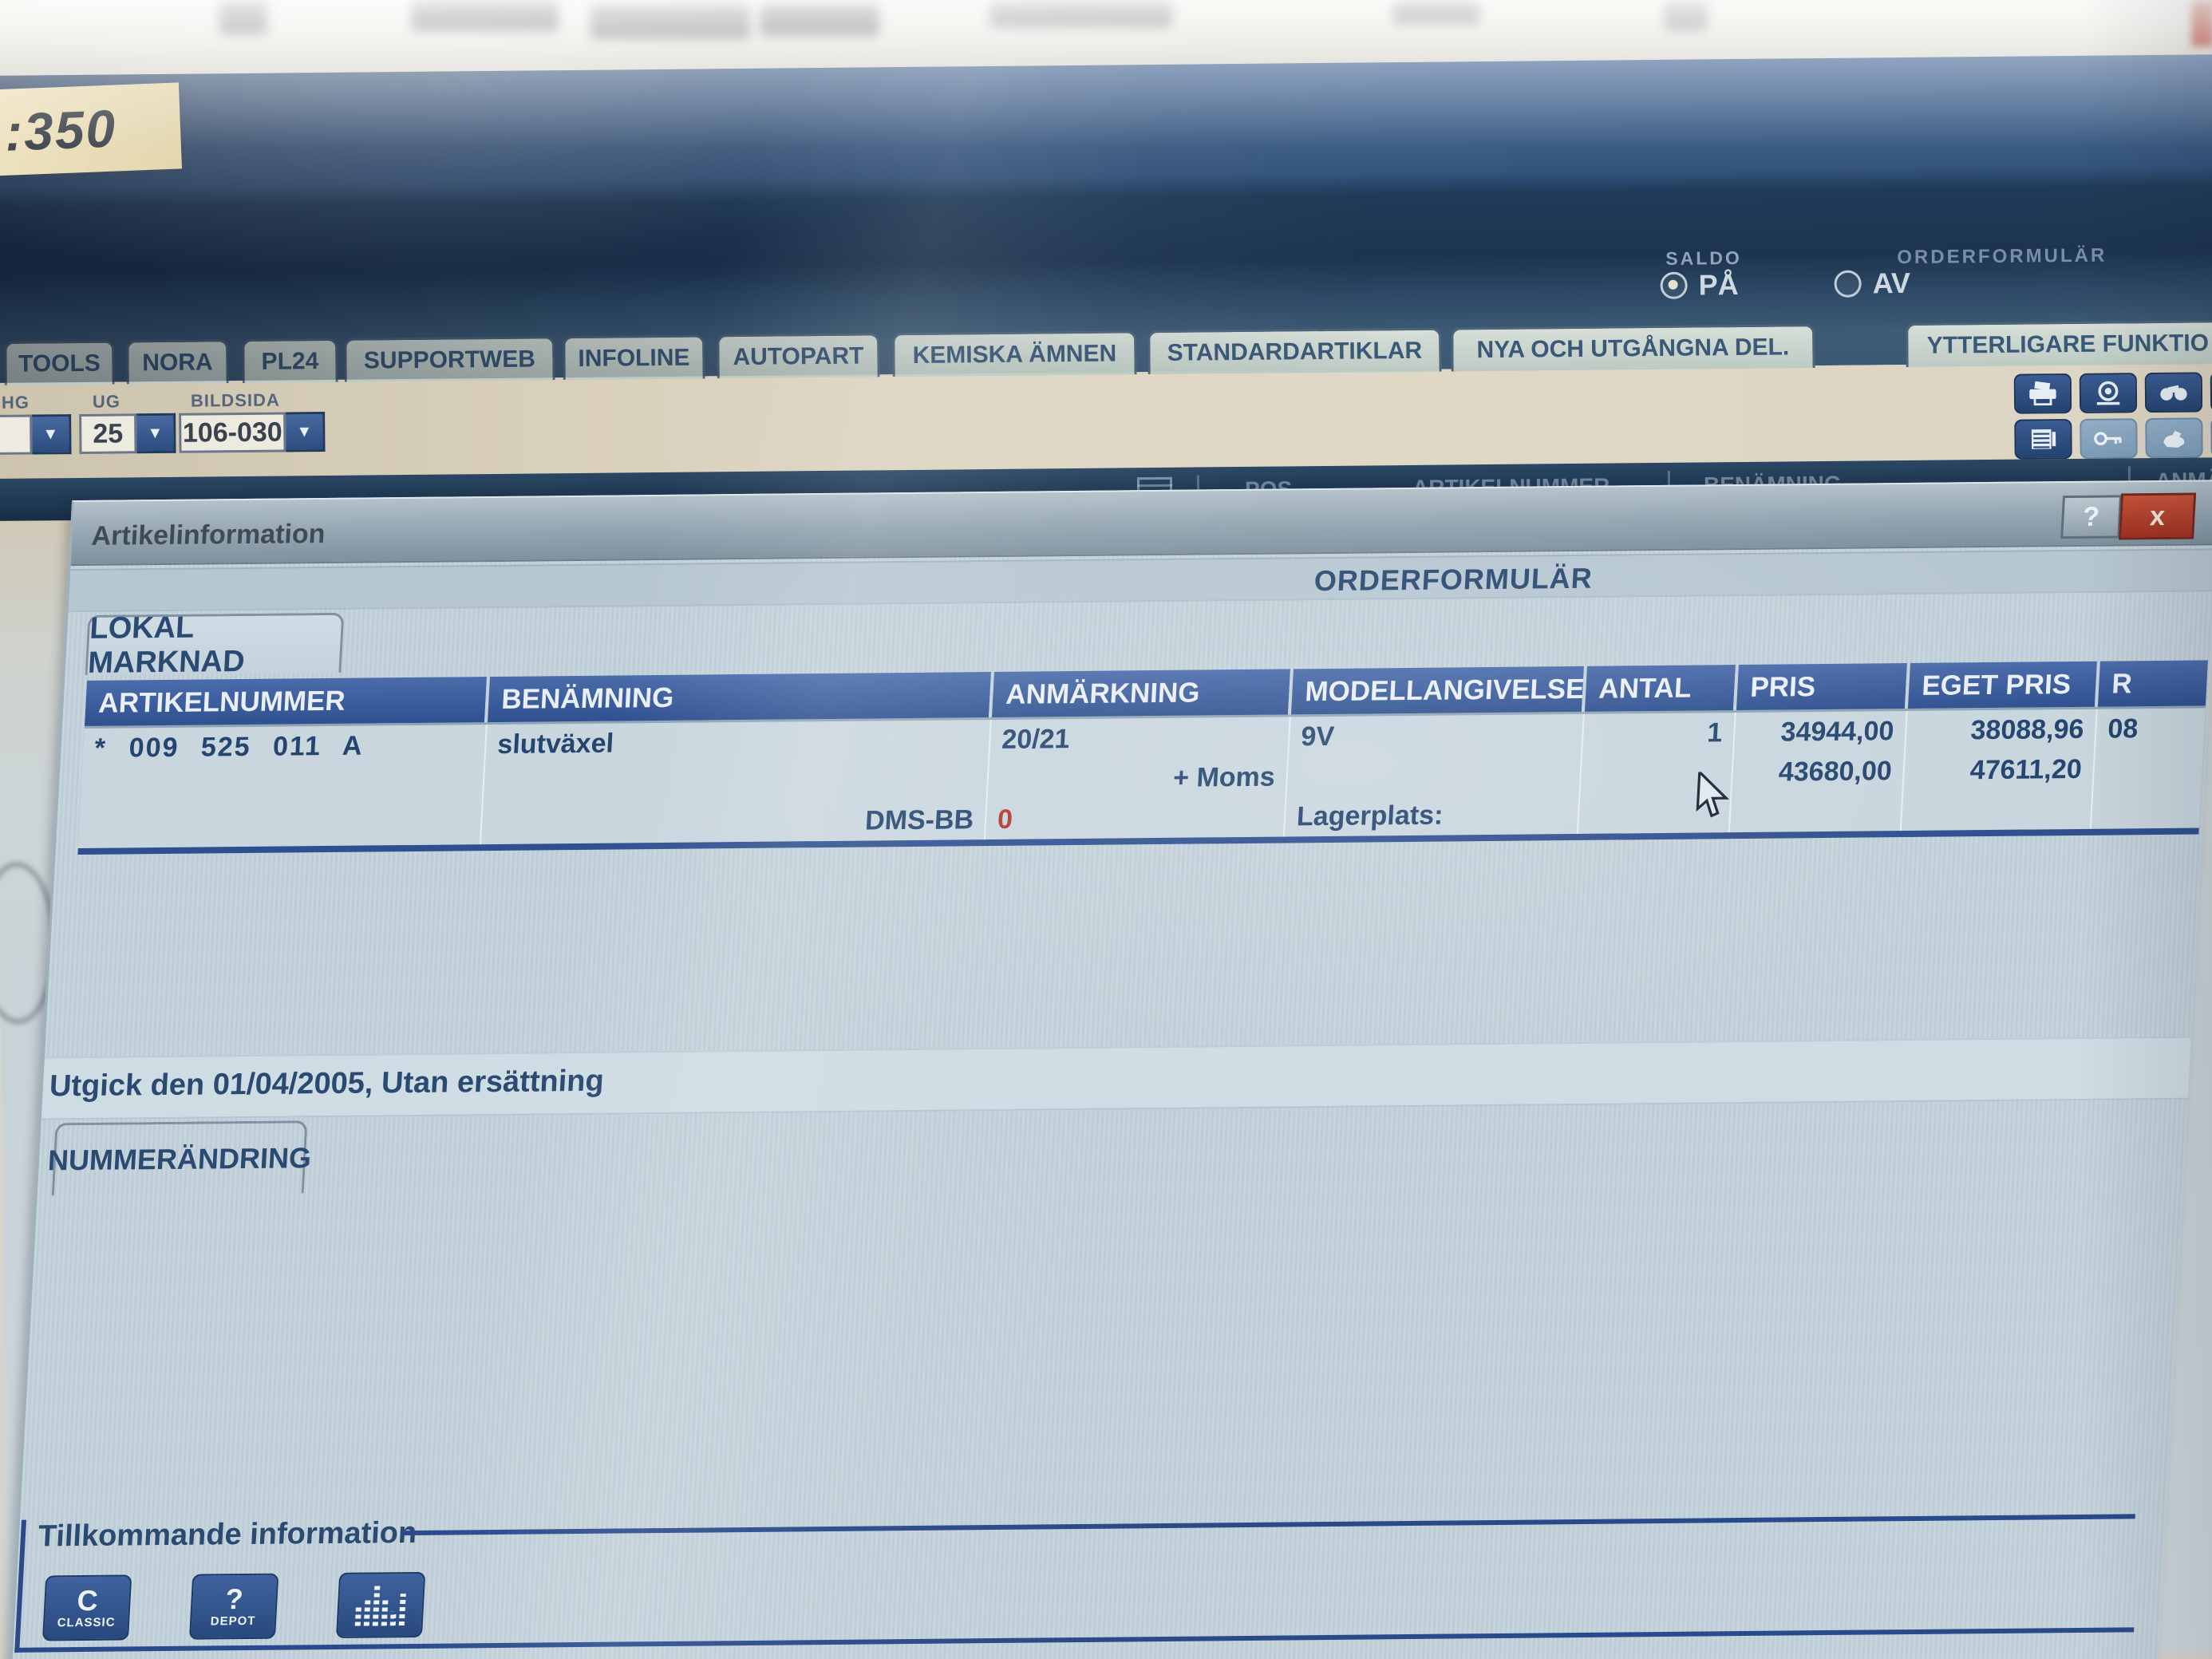 This screenshot has width=2212, height=1659. What do you see at coordinates (2158, 516) in the screenshot?
I see `close-button: x` at bounding box center [2158, 516].